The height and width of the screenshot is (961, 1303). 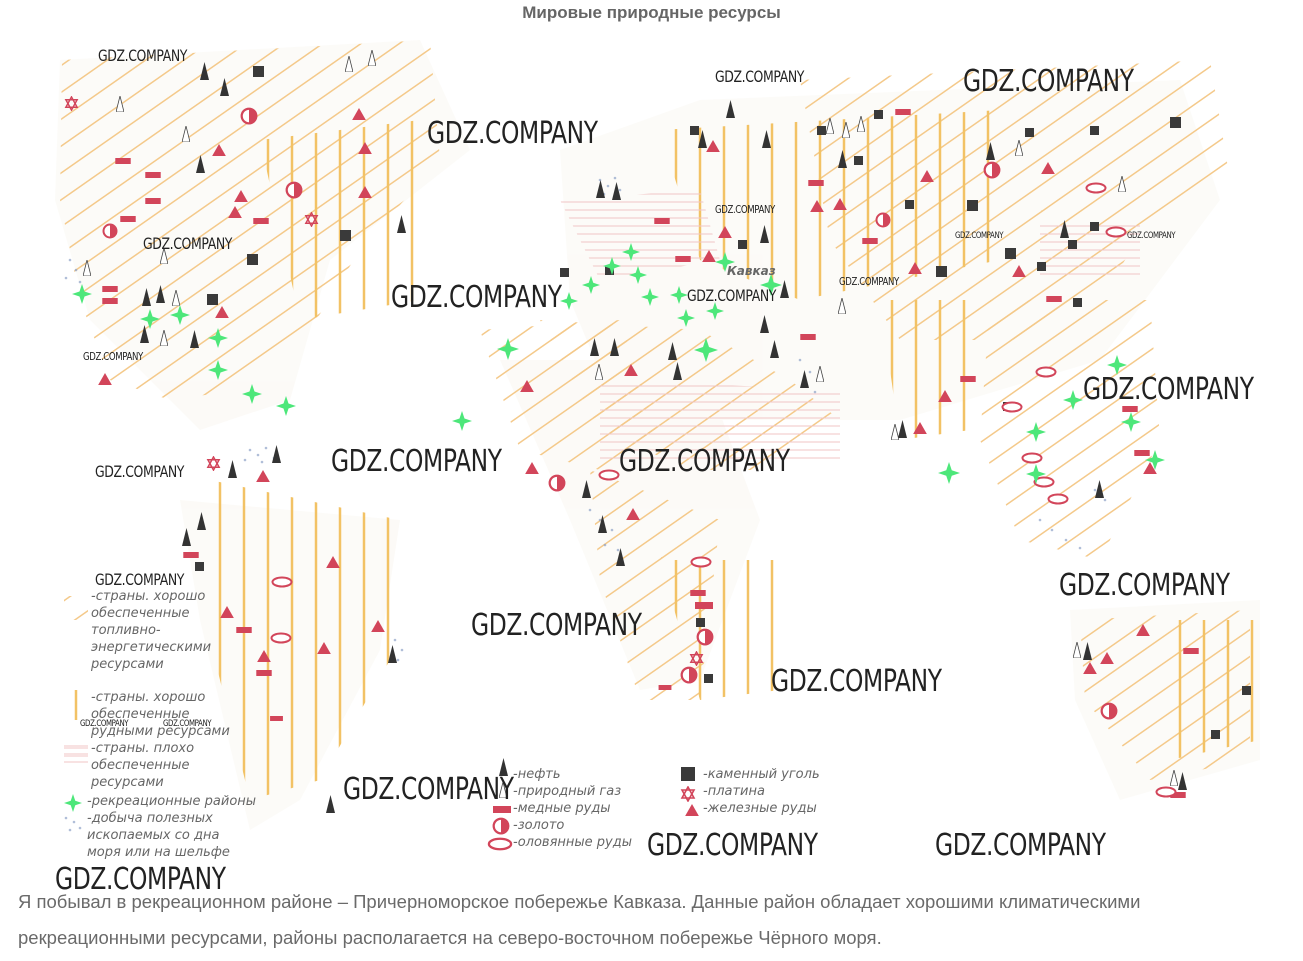 What do you see at coordinates (567, 791) in the screenshot?
I see `legend-gas: -природный газ` at bounding box center [567, 791].